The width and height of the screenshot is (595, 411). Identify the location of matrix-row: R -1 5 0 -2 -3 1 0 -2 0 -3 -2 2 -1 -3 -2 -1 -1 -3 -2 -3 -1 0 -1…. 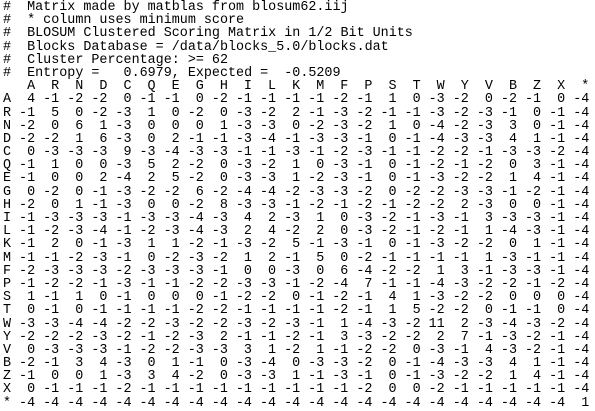
(296, 113).